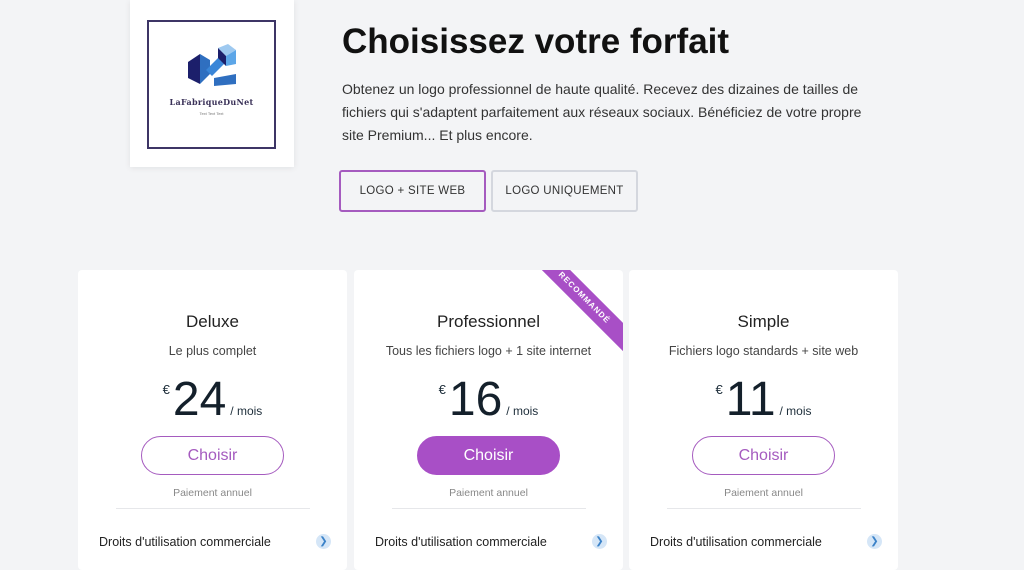 The width and height of the screenshot is (1024, 570). I want to click on plan-price: € 24 / mois, so click(212, 402).